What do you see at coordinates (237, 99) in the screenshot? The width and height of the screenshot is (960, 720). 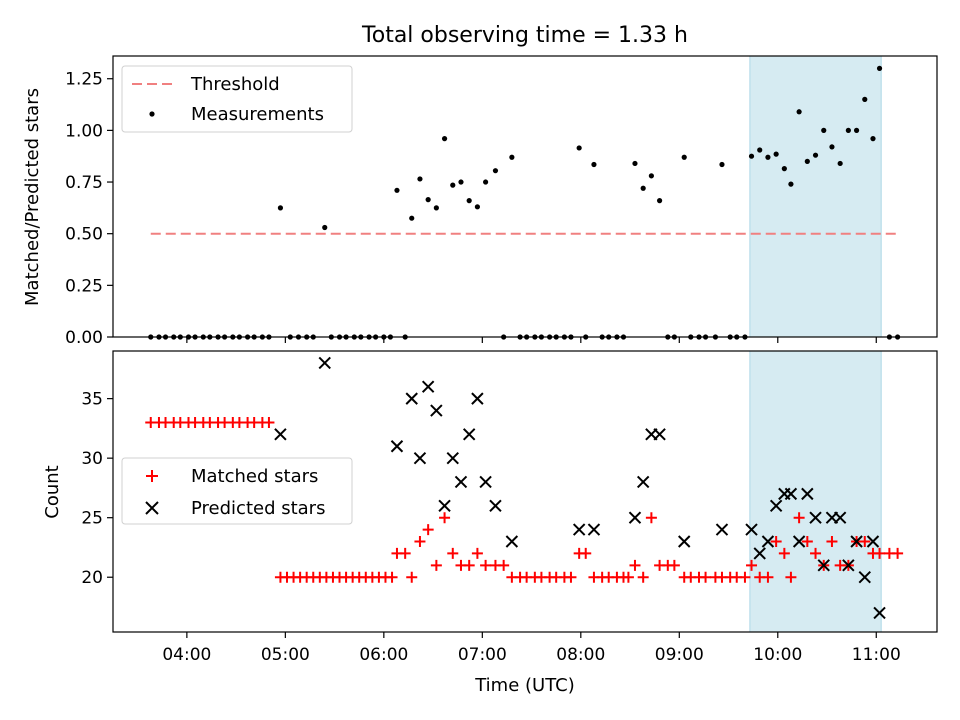 I see `top-legend: Threshold Measurements` at bounding box center [237, 99].